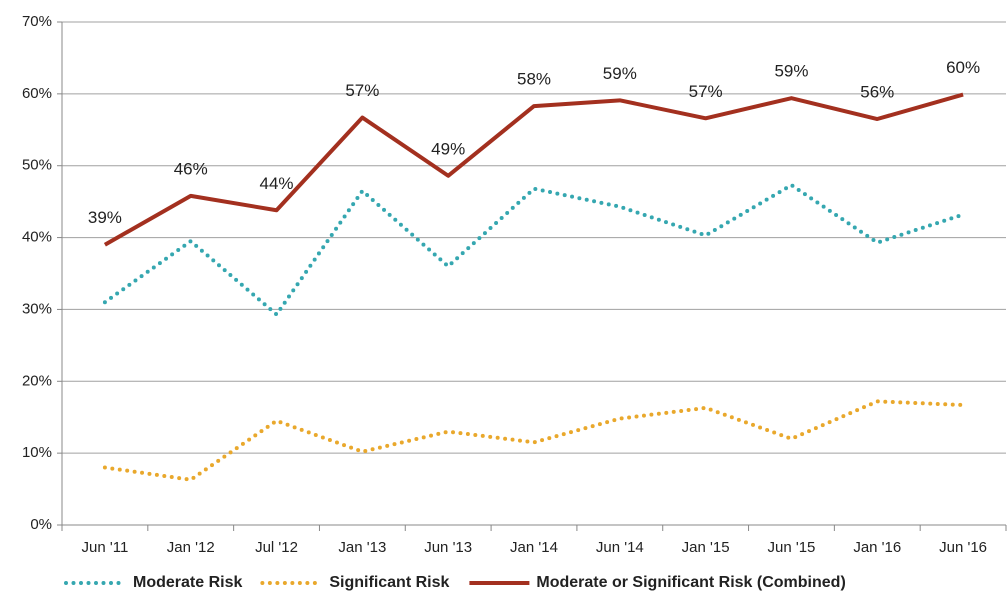  I want to click on x-tick-label: Jun '11, so click(105, 547).